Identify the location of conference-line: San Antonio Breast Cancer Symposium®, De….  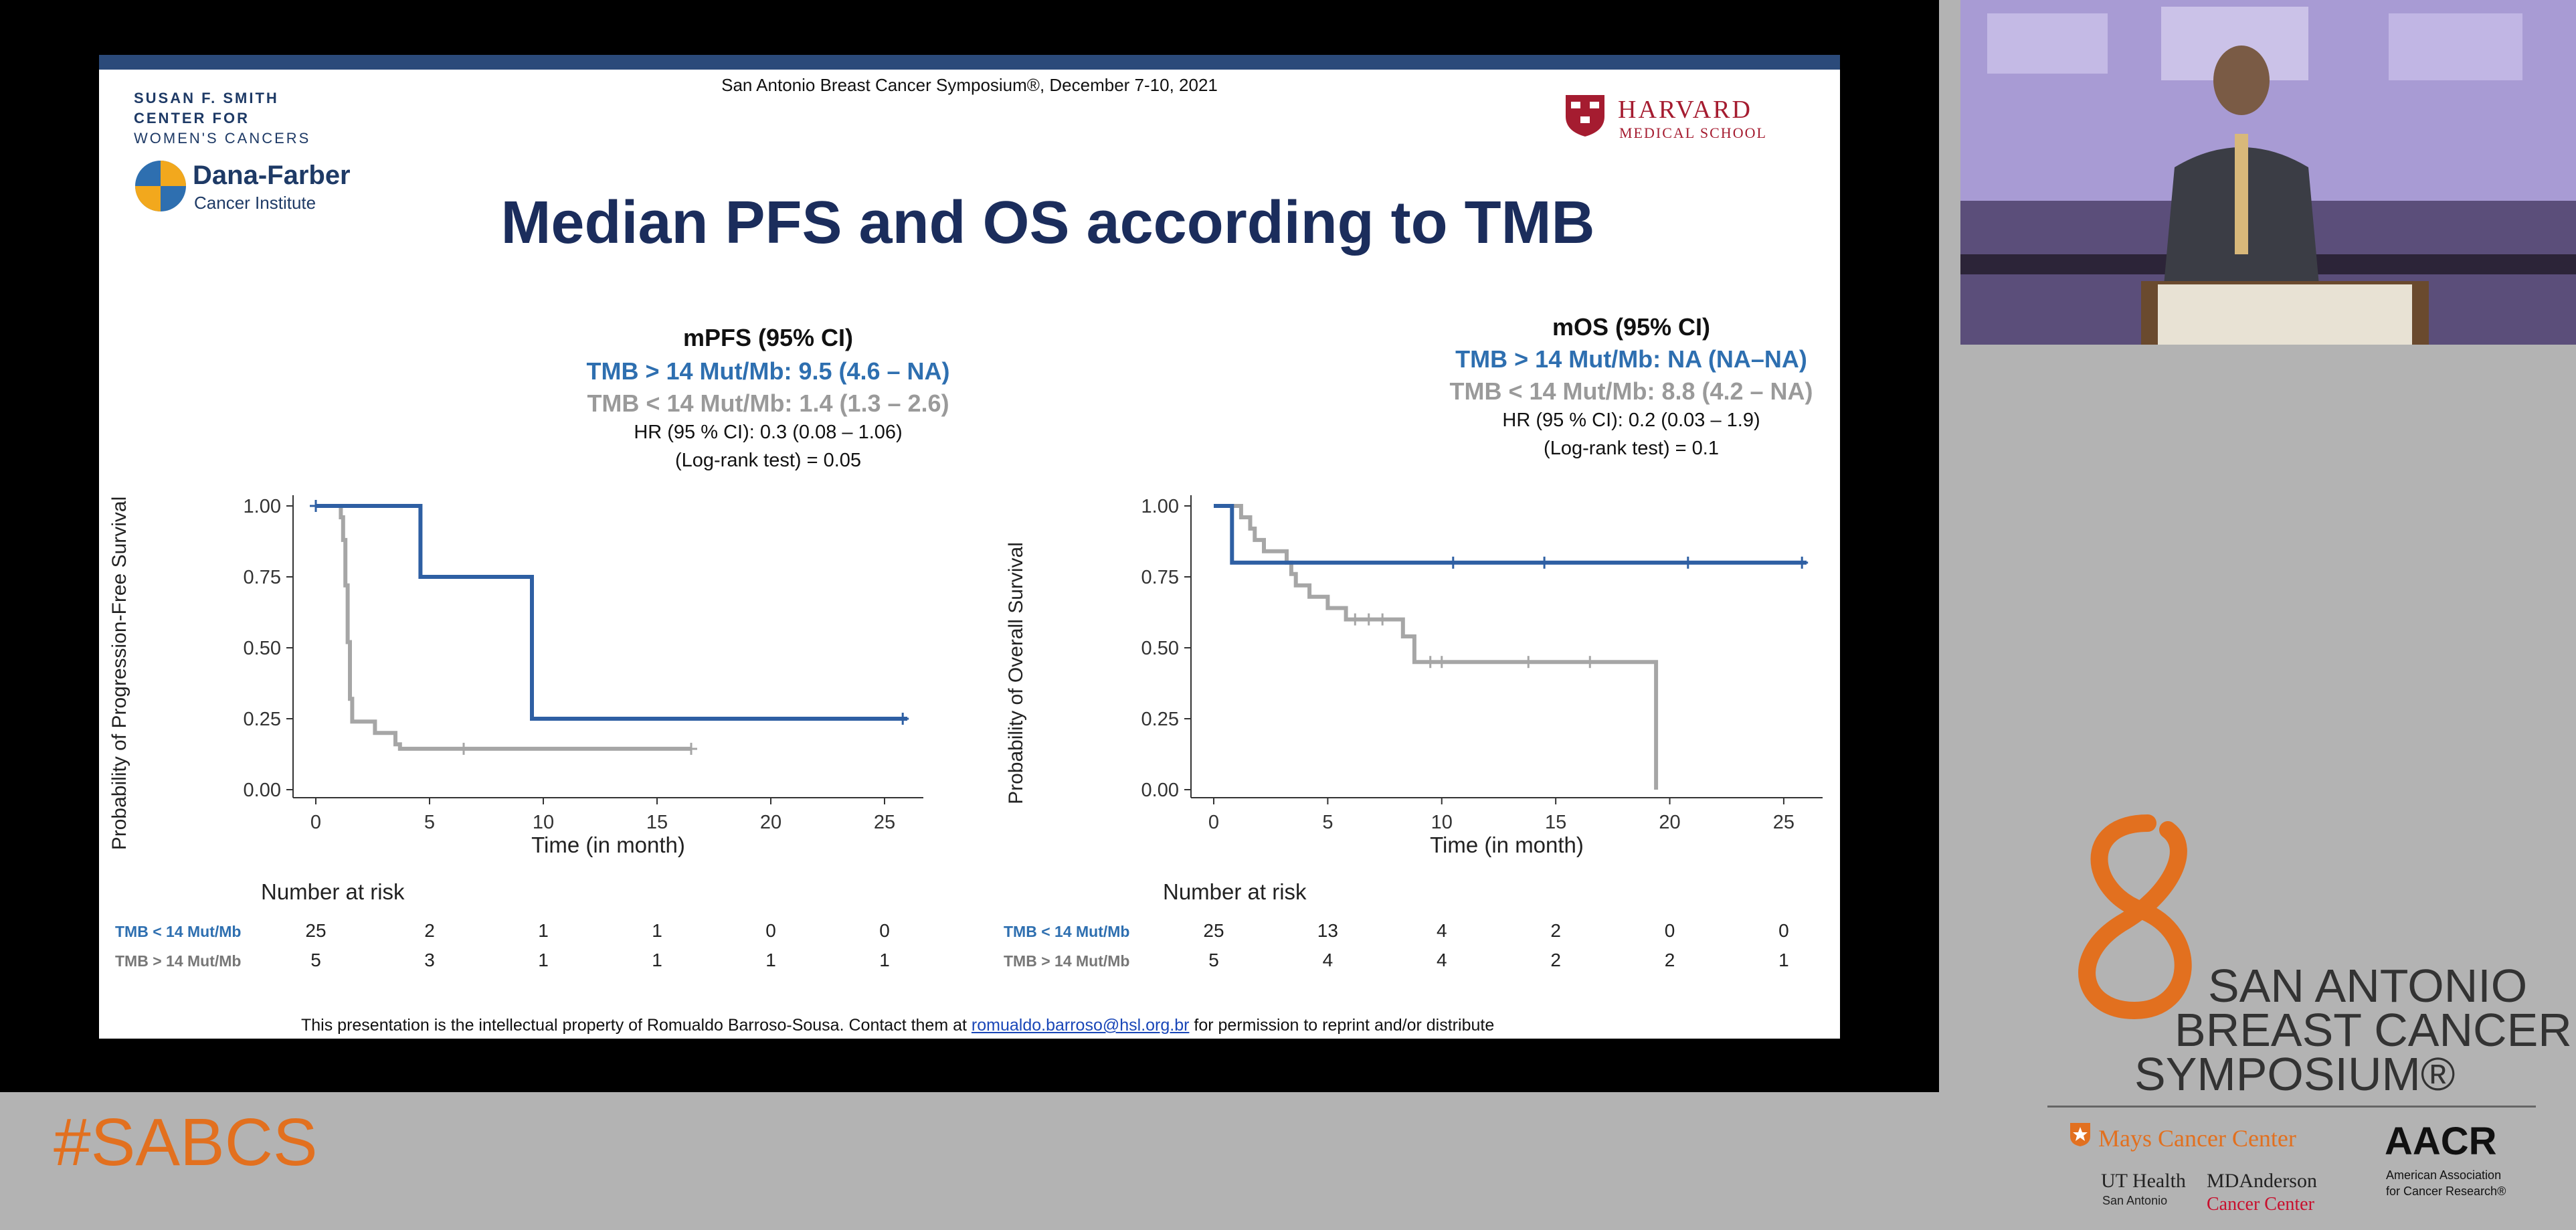
(970, 85).